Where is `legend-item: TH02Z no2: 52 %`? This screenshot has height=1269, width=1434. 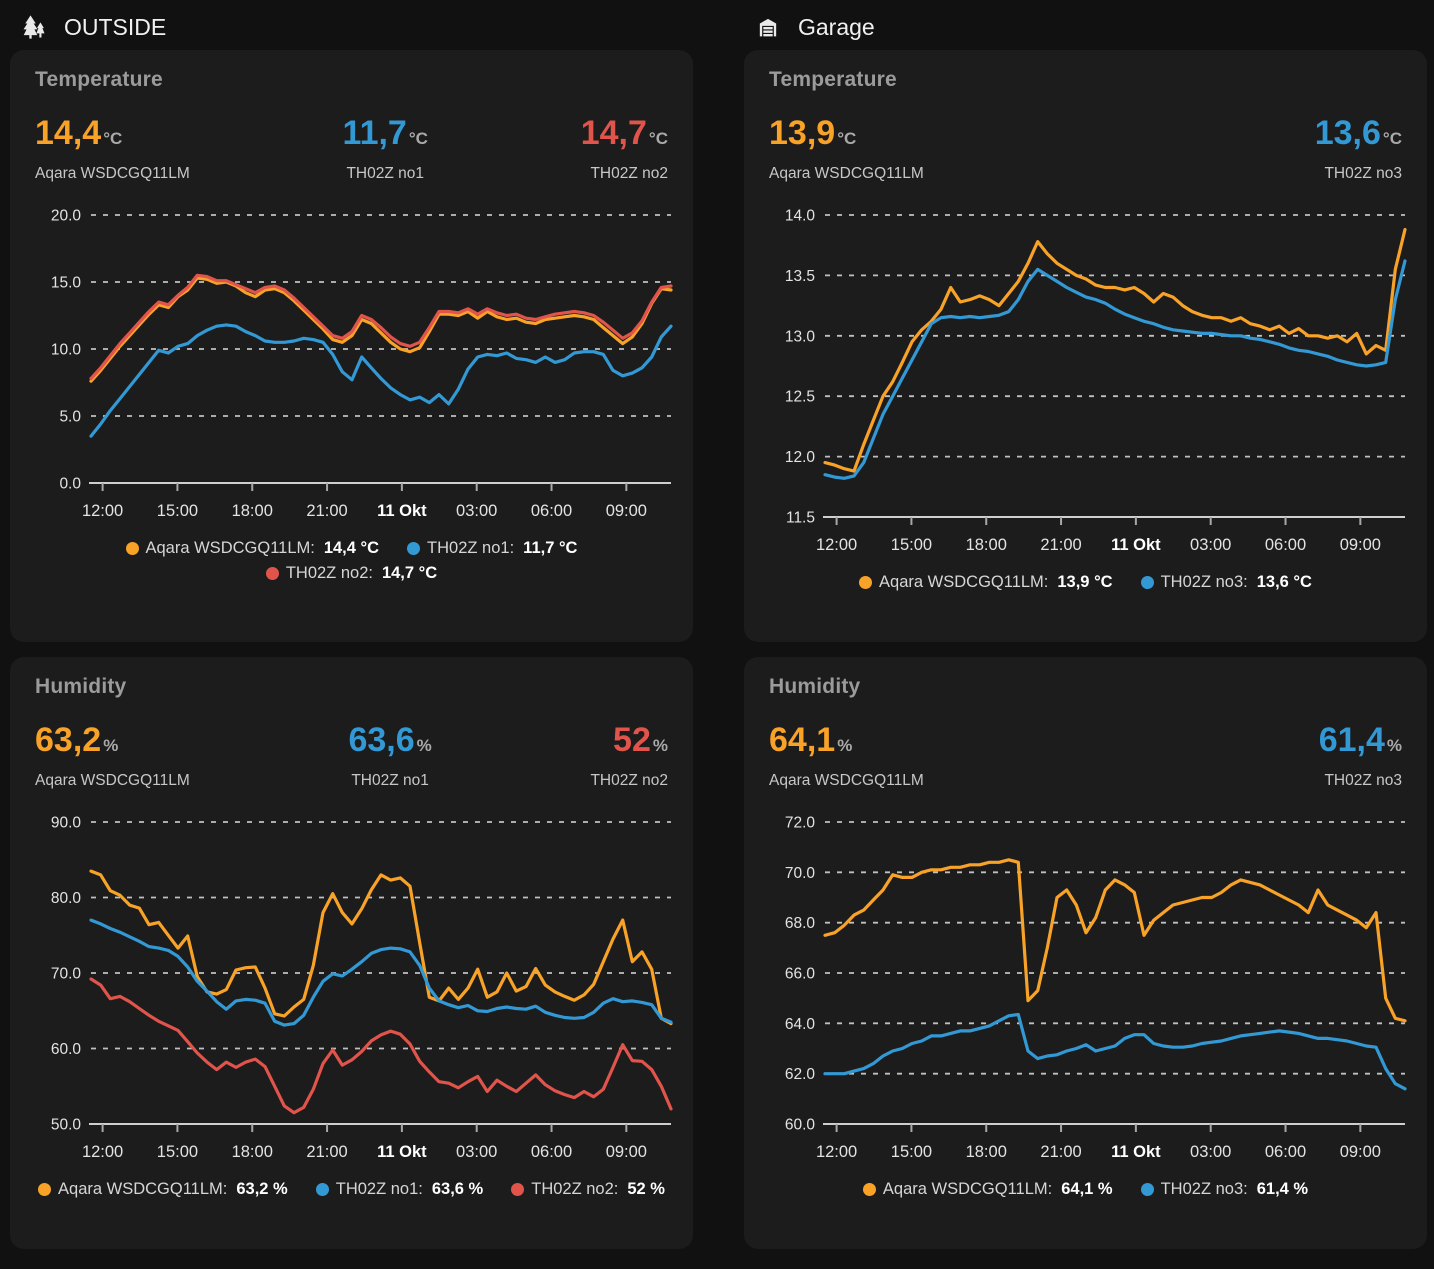
legend-item: TH02Z no2: 52 % is located at coordinates (588, 1189).